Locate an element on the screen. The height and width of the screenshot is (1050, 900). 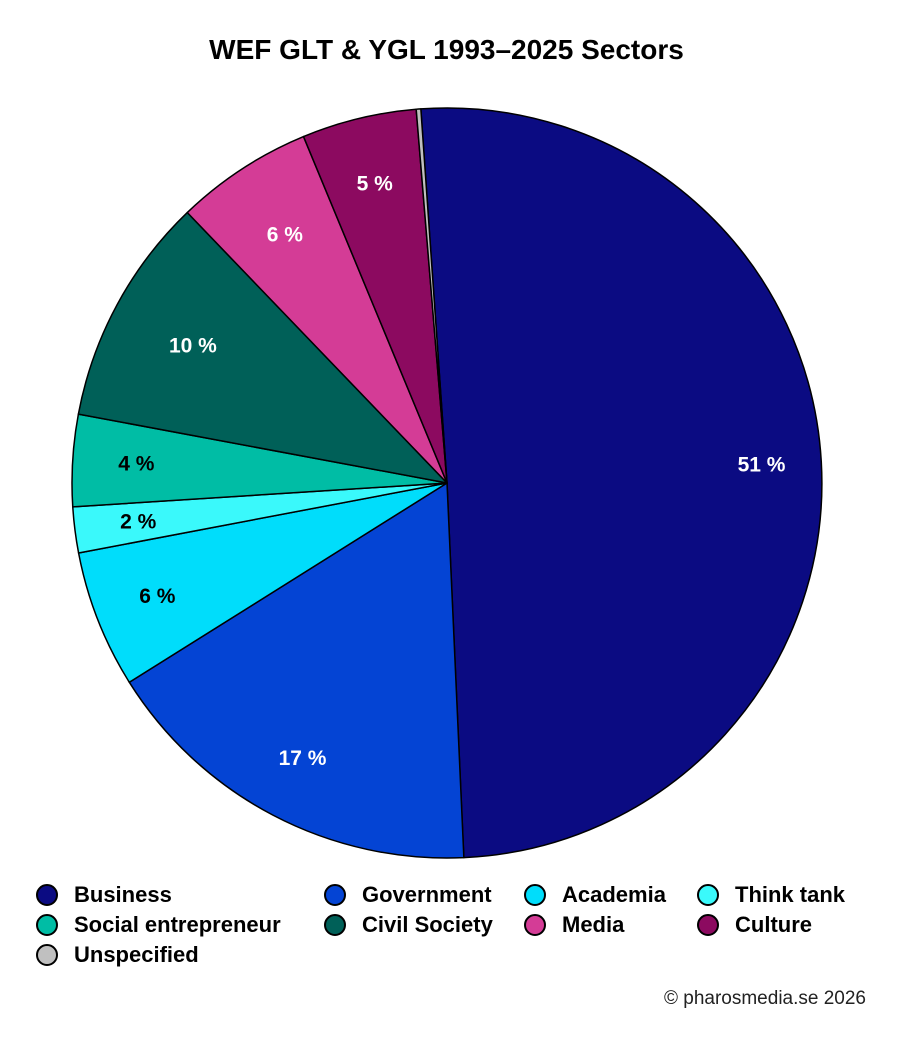
pie-slice-academia is located at coordinates (262, 583).